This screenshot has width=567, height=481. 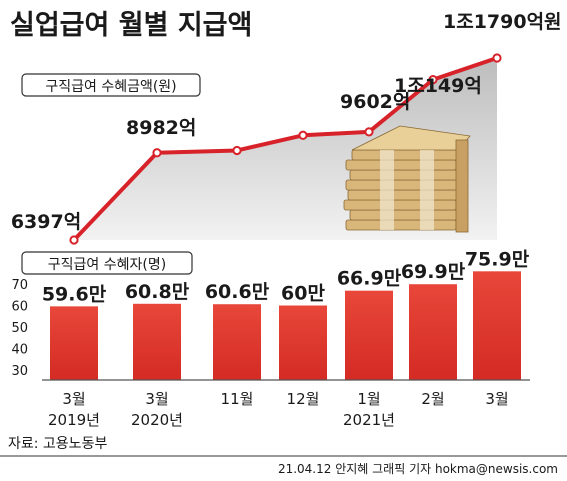 I want to click on bar-value-label-4: 66.9만, so click(x=369, y=279).